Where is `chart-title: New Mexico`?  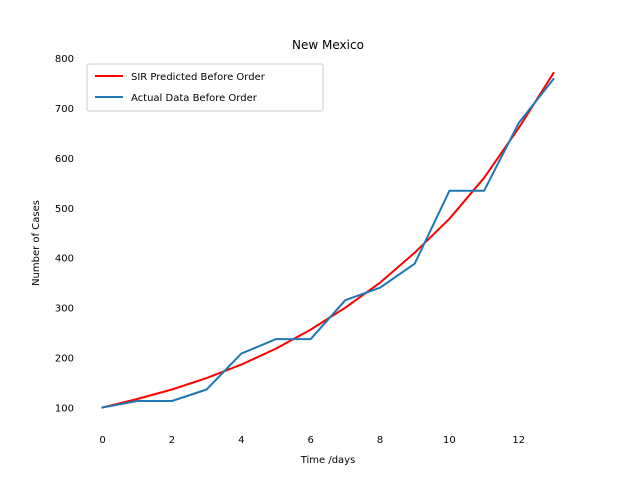 chart-title: New Mexico is located at coordinates (328, 45).